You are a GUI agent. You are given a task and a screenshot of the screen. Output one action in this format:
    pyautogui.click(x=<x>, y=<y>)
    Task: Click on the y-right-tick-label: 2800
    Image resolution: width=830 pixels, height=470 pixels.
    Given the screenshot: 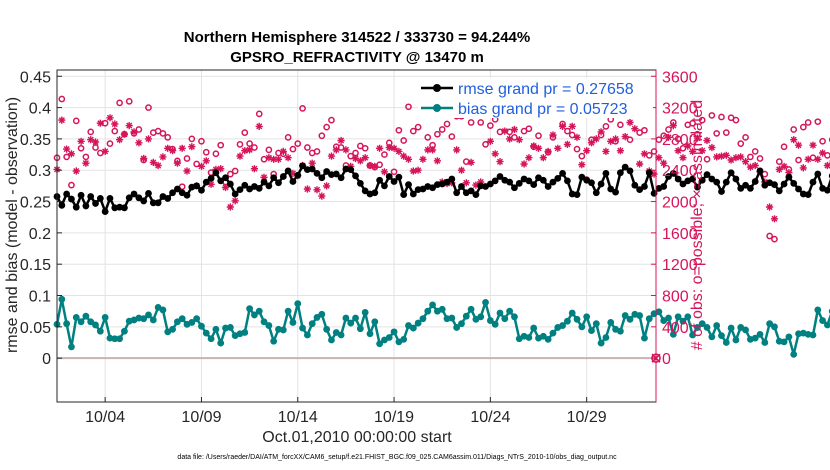 What is the action you would take?
    pyautogui.click(x=680, y=140)
    